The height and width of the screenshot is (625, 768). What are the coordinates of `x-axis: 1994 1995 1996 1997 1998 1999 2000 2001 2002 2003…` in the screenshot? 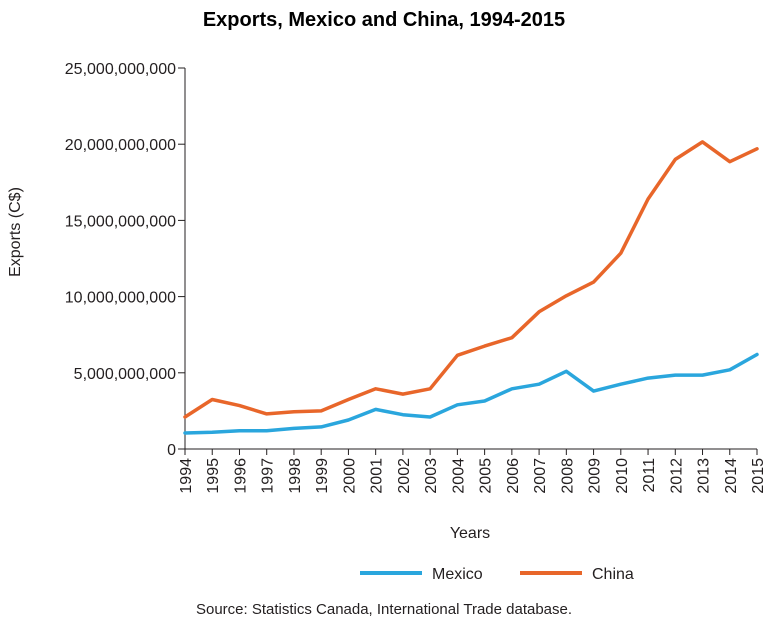 It's located at (472, 471).